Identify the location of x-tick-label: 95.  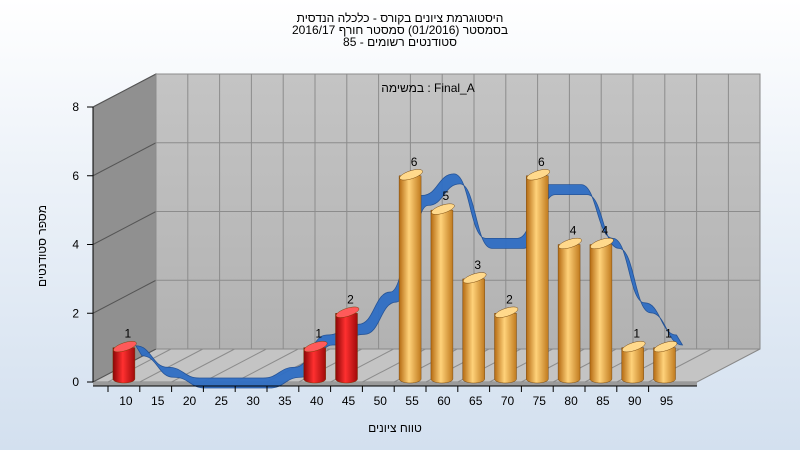
(667, 401).